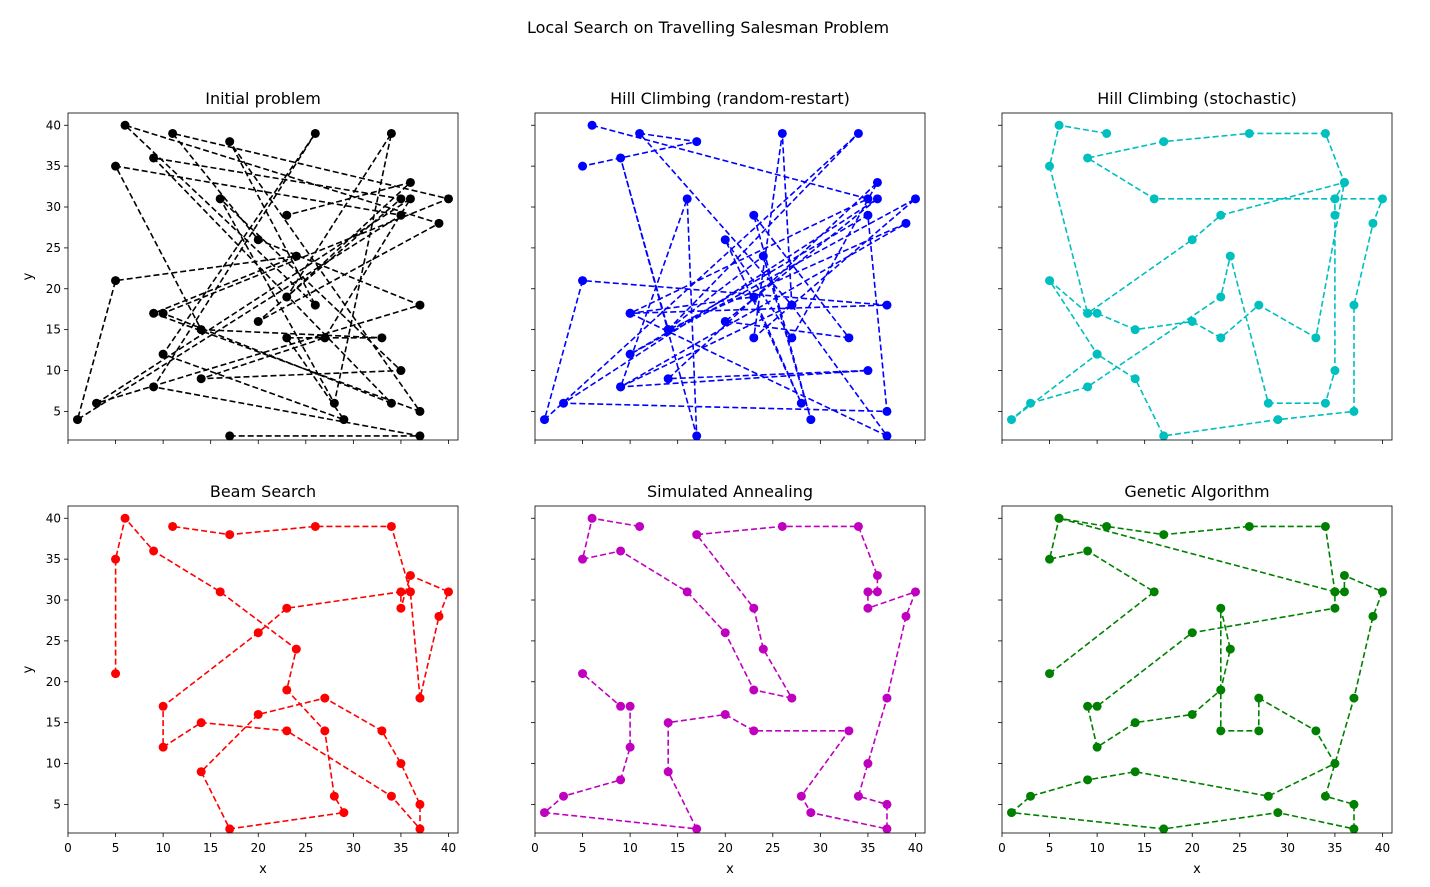  Describe the element at coordinates (53, 600) in the screenshot. I see `y-tick-label: 30` at that location.